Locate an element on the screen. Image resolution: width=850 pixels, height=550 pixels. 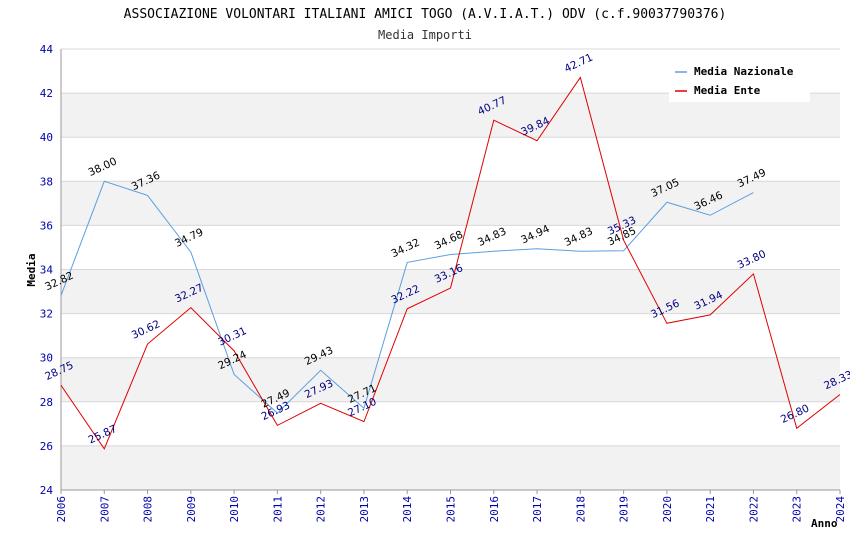
x-tick-label: 2020 is located at coordinates (667, 509).